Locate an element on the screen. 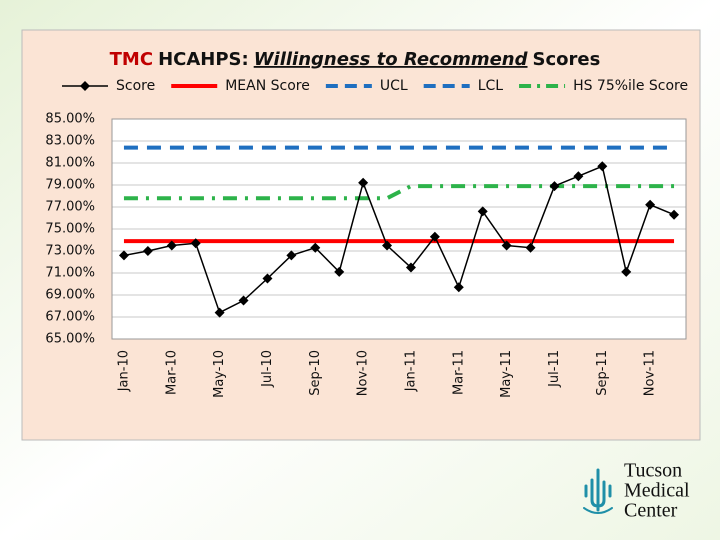 The width and height of the screenshot is (720, 540). chart-title: TMC HCAHPS: Willingness to Recommend Scores is located at coordinates (355, 59).